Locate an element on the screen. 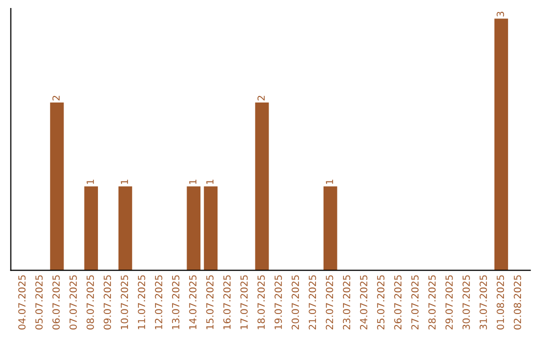 This screenshot has height=340, width=540. x-tick-label: 06.07.2025 is located at coordinates (56, 302).